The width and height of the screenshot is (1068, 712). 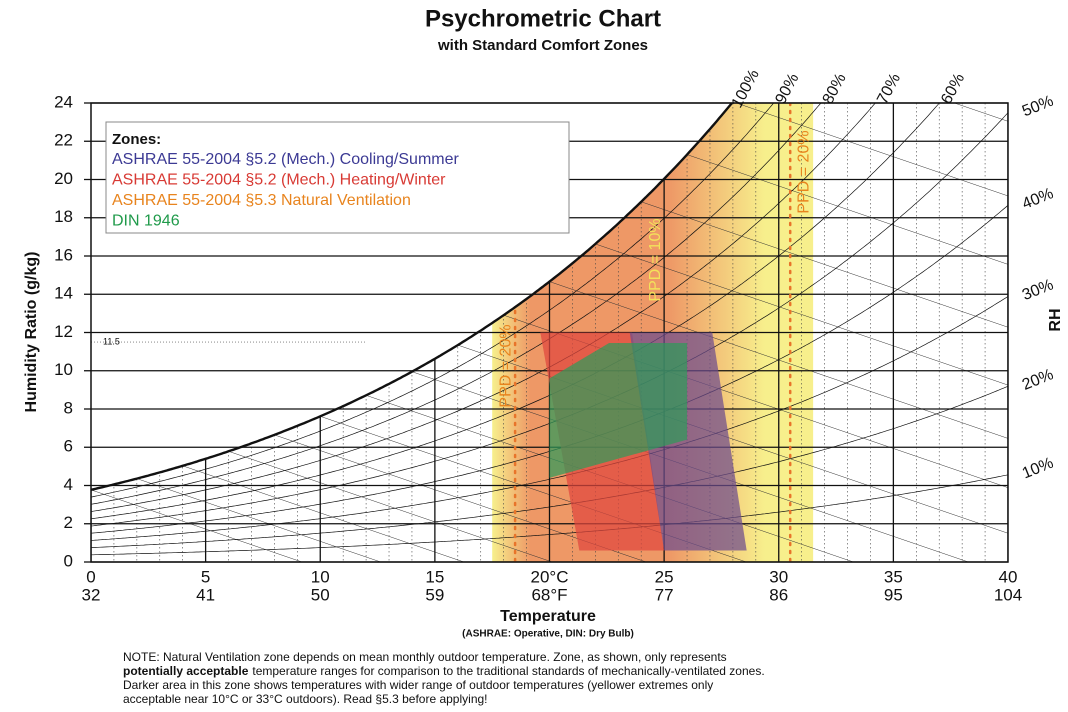 I want to click on x-tick-label-f: 32, so click(x=91, y=594).